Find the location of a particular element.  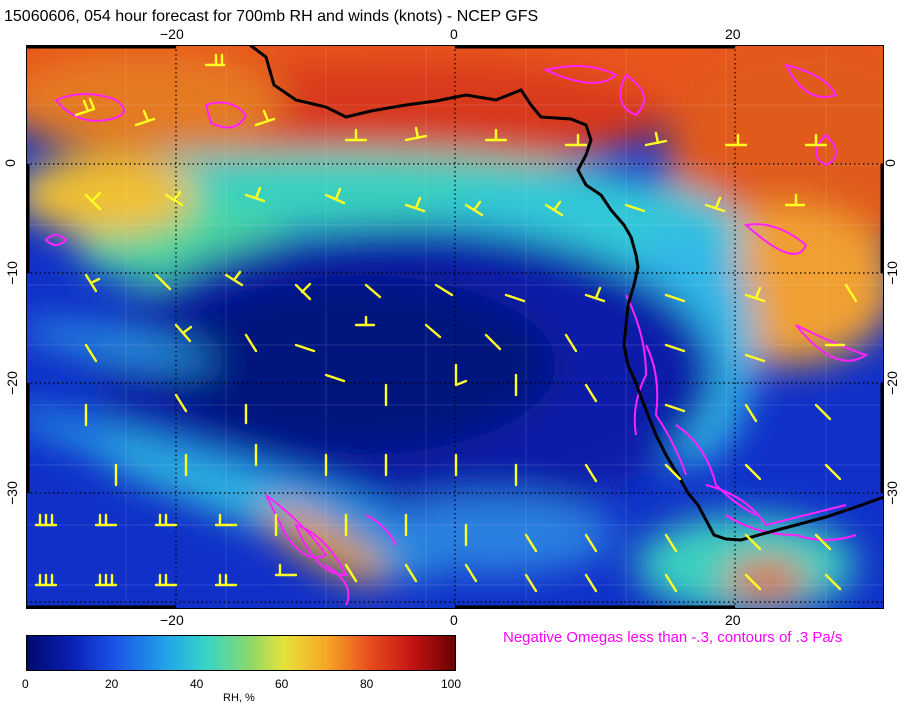

colorbar-tick-100: 100 is located at coordinates (451, 684).